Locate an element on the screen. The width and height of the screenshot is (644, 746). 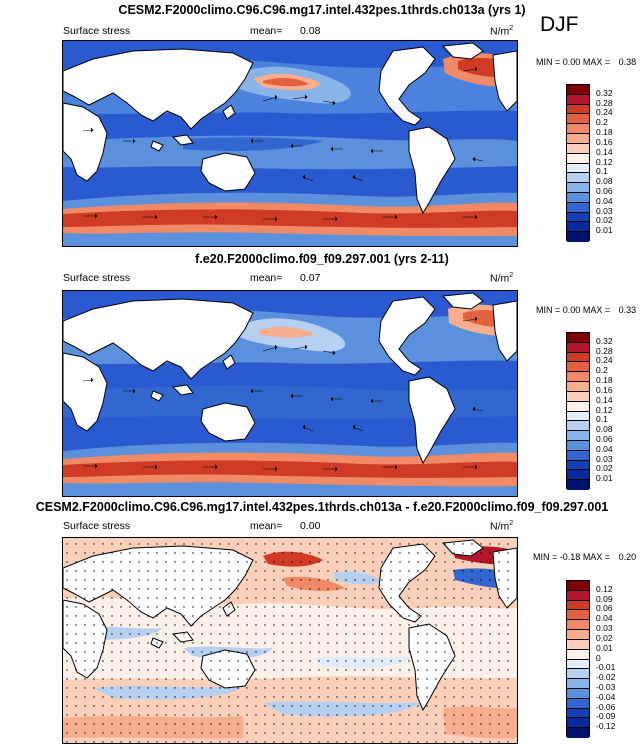
colorbar-label: 0.16 is located at coordinates (604, 141).